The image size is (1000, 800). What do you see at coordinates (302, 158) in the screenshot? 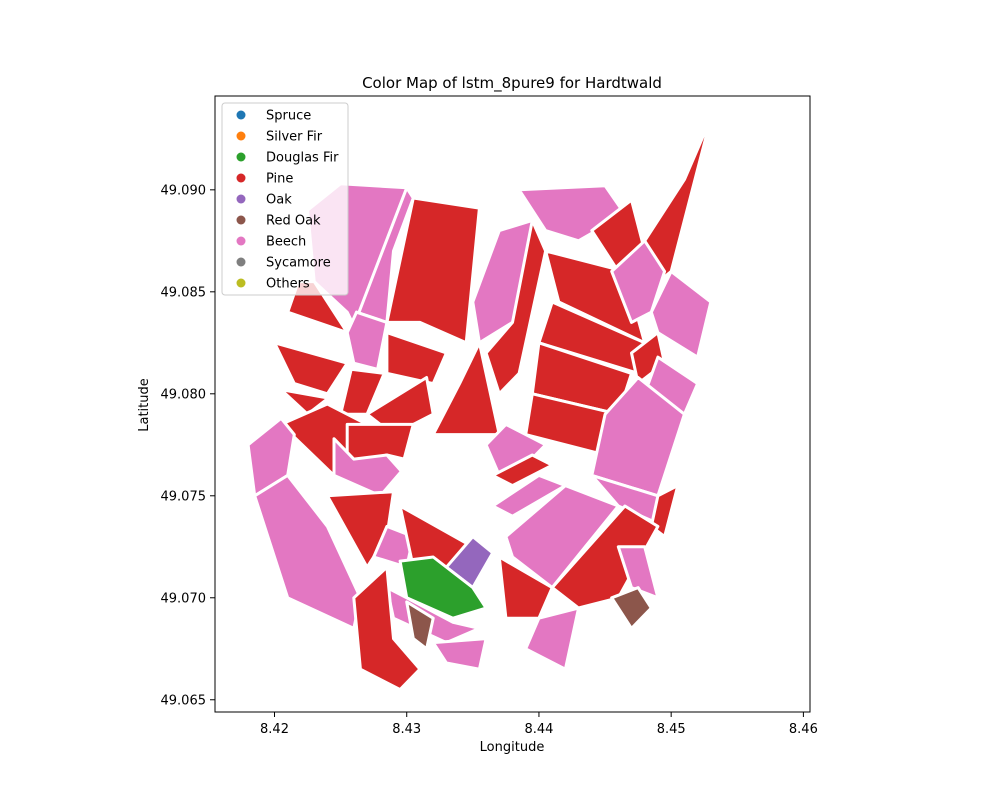
I see `legend-label: Douglas Fir` at bounding box center [302, 158].